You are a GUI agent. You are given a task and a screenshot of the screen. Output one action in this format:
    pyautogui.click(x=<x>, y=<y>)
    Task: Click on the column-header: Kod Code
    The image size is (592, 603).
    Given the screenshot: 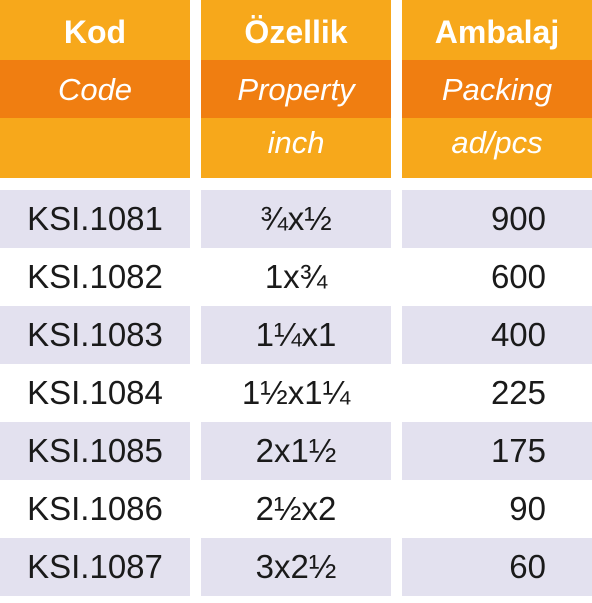 What is the action you would take?
    pyautogui.click(x=95, y=89)
    